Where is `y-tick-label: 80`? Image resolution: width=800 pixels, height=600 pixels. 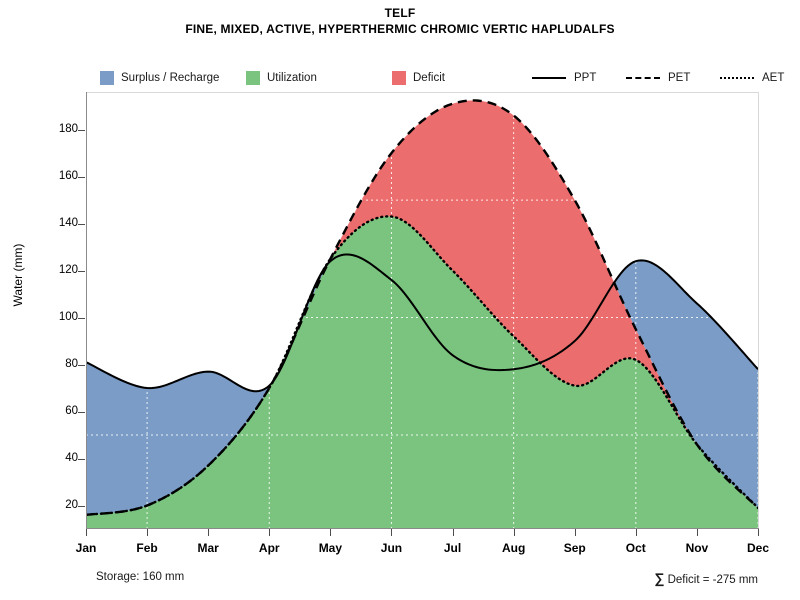 y-tick-label: 80 is located at coordinates (71, 363).